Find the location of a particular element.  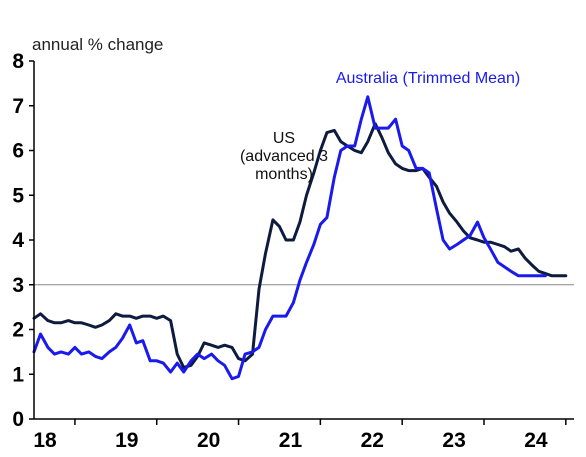

y-tick-label: 0 is located at coordinates (18, 419).